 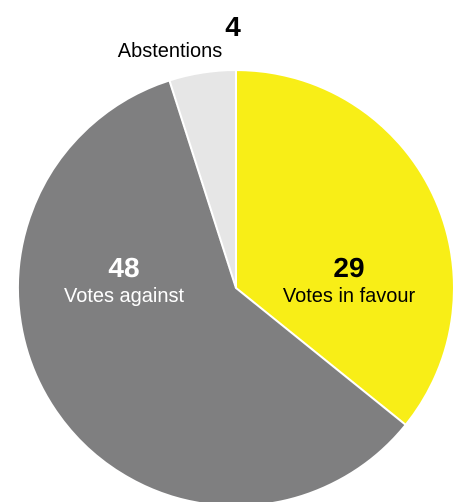 What do you see at coordinates (124, 296) in the screenshot?
I see `slice-label-votes-against: Votes against` at bounding box center [124, 296].